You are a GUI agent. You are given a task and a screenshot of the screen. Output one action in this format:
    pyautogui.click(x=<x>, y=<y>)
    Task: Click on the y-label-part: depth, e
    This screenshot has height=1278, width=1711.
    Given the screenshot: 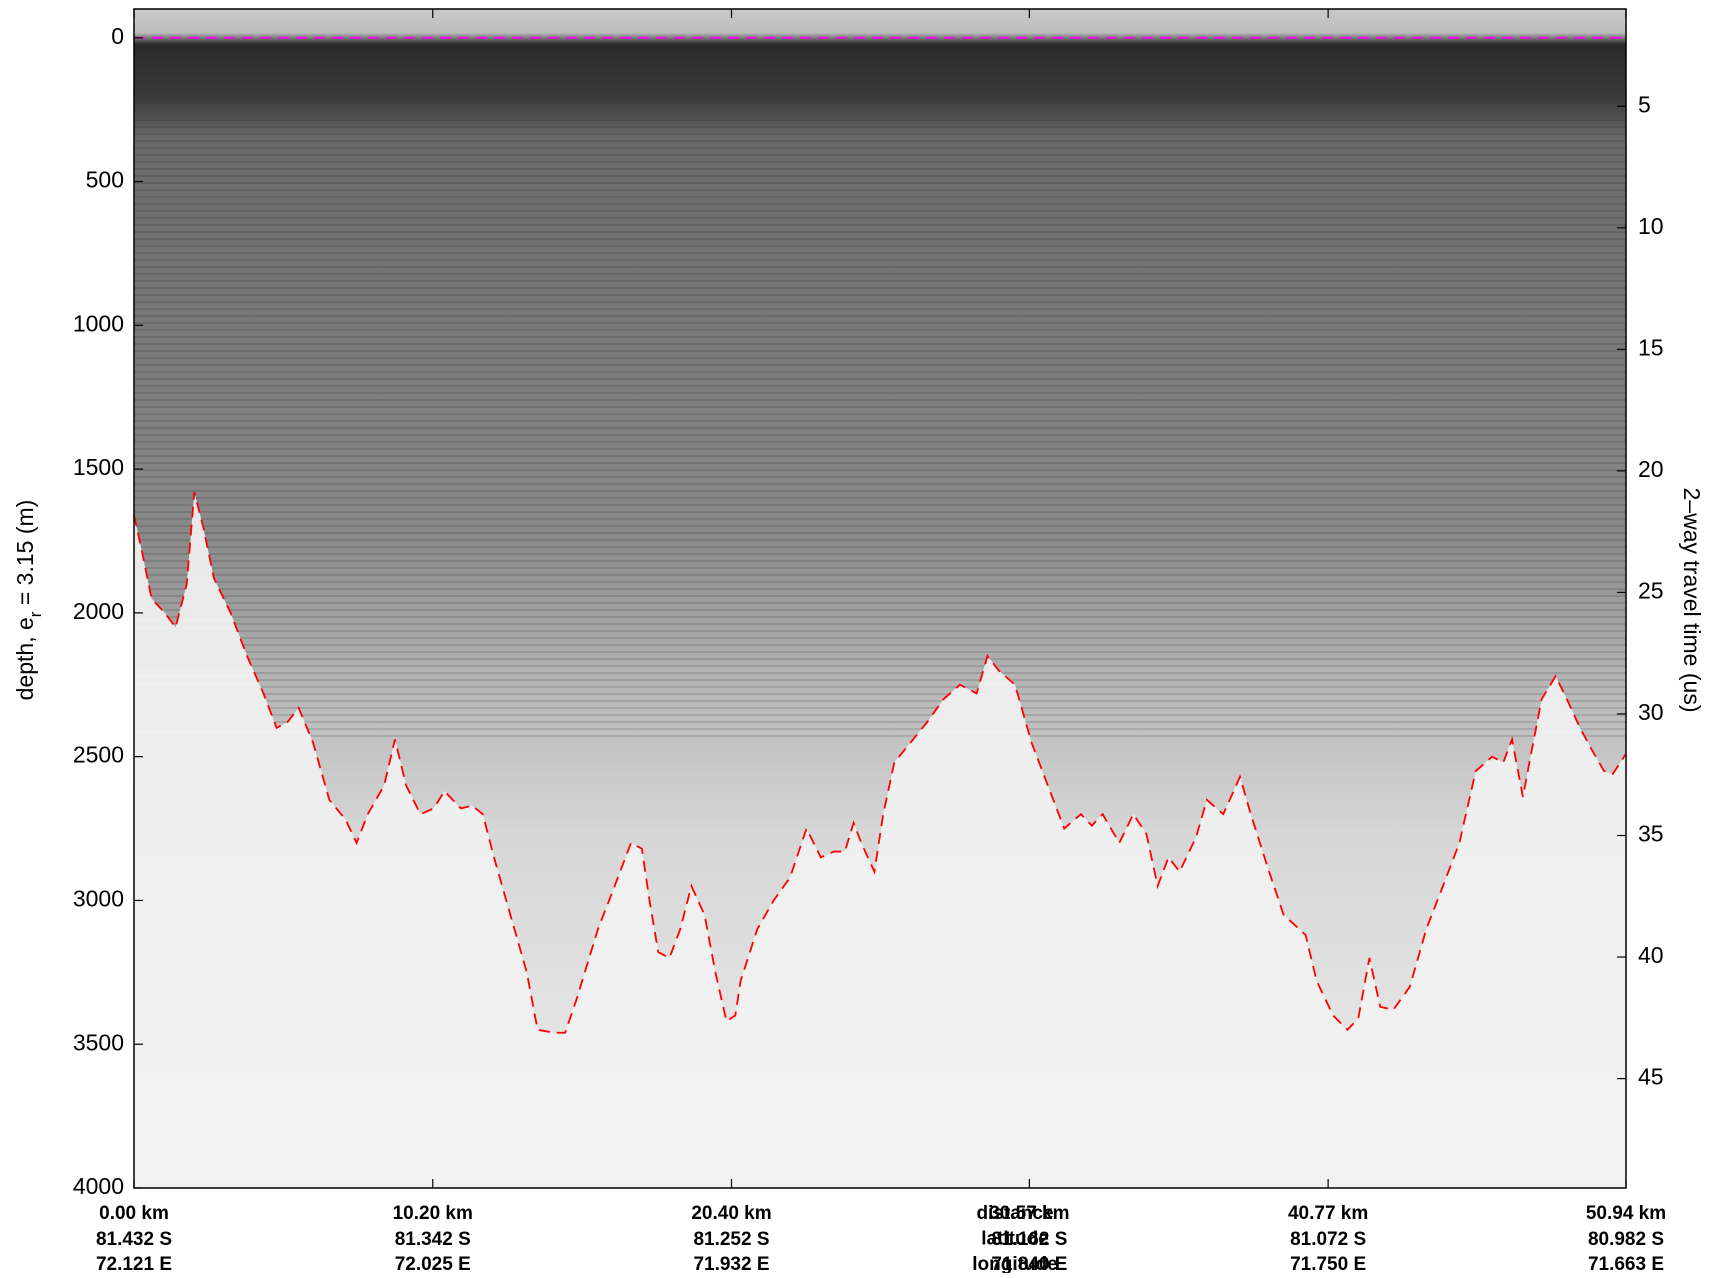 What is the action you would take?
    pyautogui.click(x=25, y=658)
    